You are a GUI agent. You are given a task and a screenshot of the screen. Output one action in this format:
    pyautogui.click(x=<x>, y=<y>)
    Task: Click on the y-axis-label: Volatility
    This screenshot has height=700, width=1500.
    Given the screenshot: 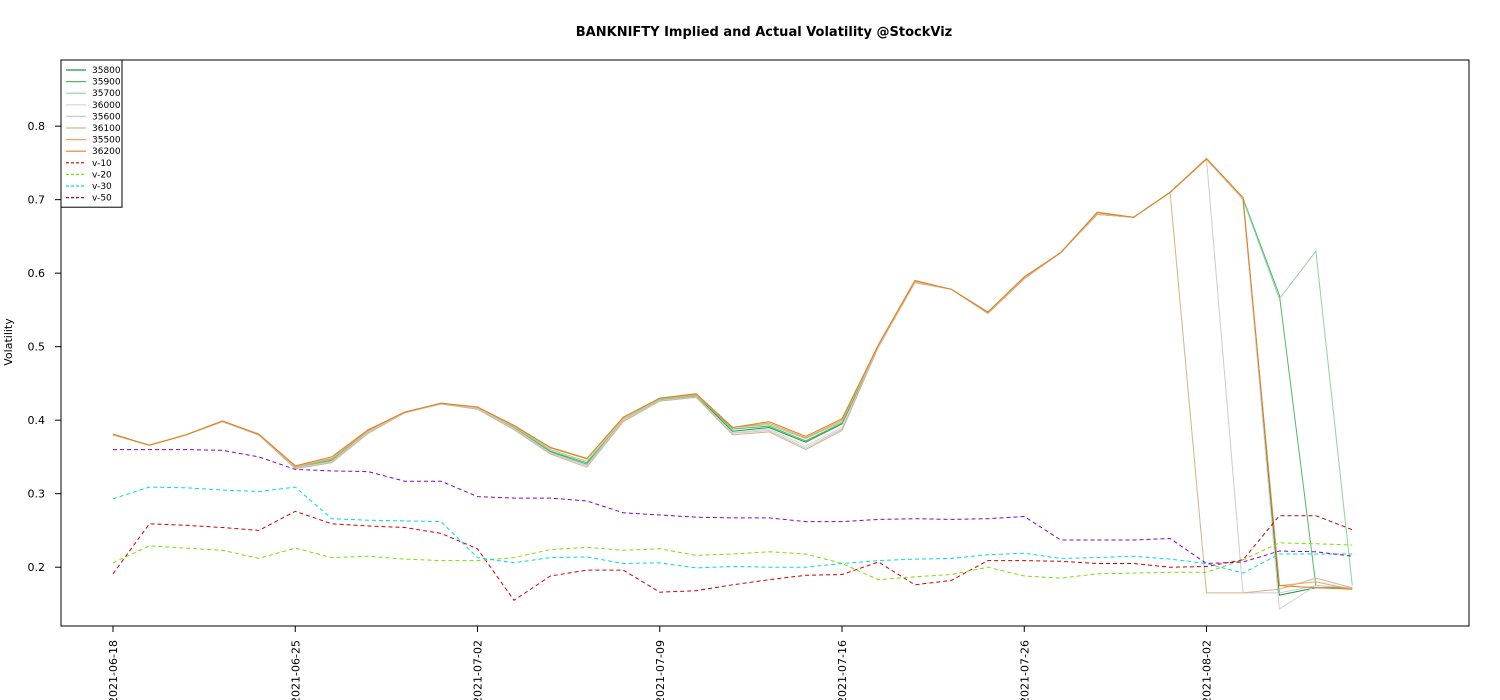 What is the action you would take?
    pyautogui.click(x=8, y=342)
    